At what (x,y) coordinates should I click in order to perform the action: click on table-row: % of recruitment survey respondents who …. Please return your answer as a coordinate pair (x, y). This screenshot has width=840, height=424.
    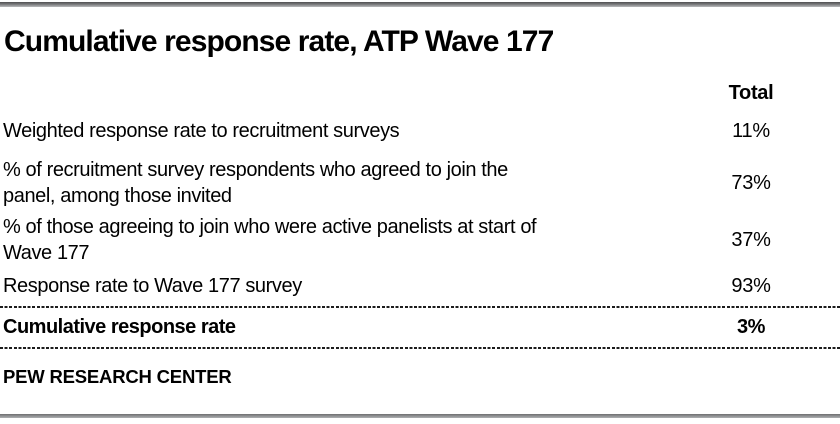
    Looking at the image, I should click on (420, 183).